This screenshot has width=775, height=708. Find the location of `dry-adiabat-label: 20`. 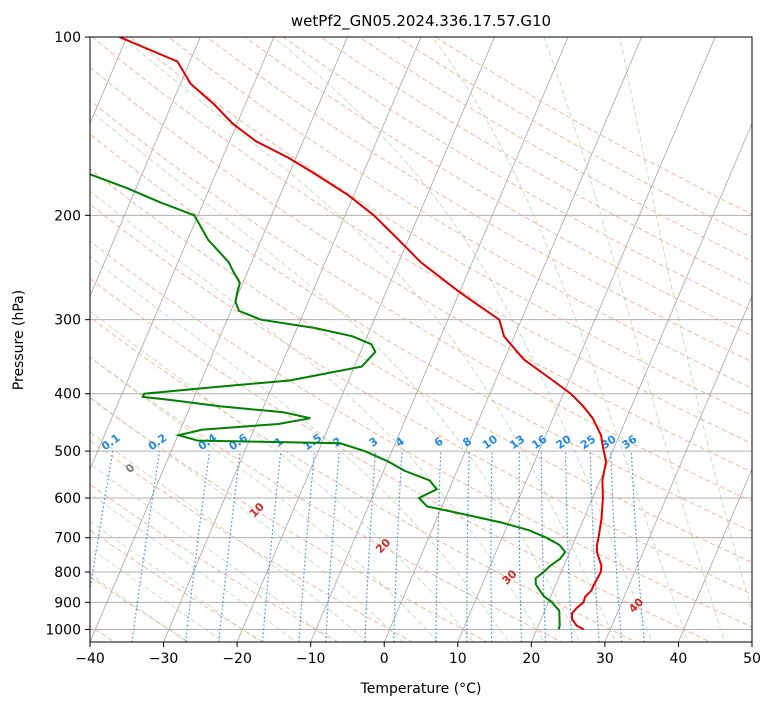

dry-adiabat-label: 20 is located at coordinates (383, 546).